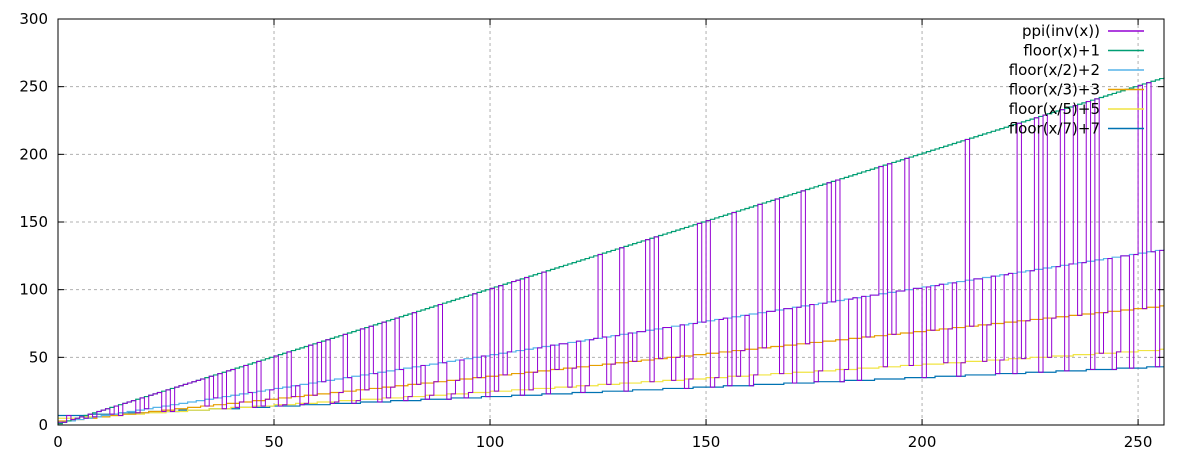 The image size is (1190, 463). Describe the element at coordinates (33, 87) in the screenshot. I see `y-tick-label: 250` at that location.